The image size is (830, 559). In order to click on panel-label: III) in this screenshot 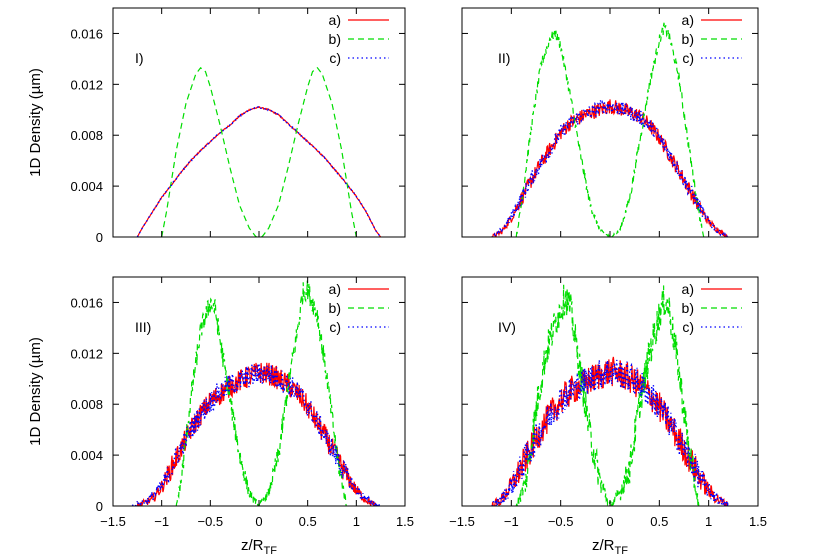, I will do `click(143, 327)`.